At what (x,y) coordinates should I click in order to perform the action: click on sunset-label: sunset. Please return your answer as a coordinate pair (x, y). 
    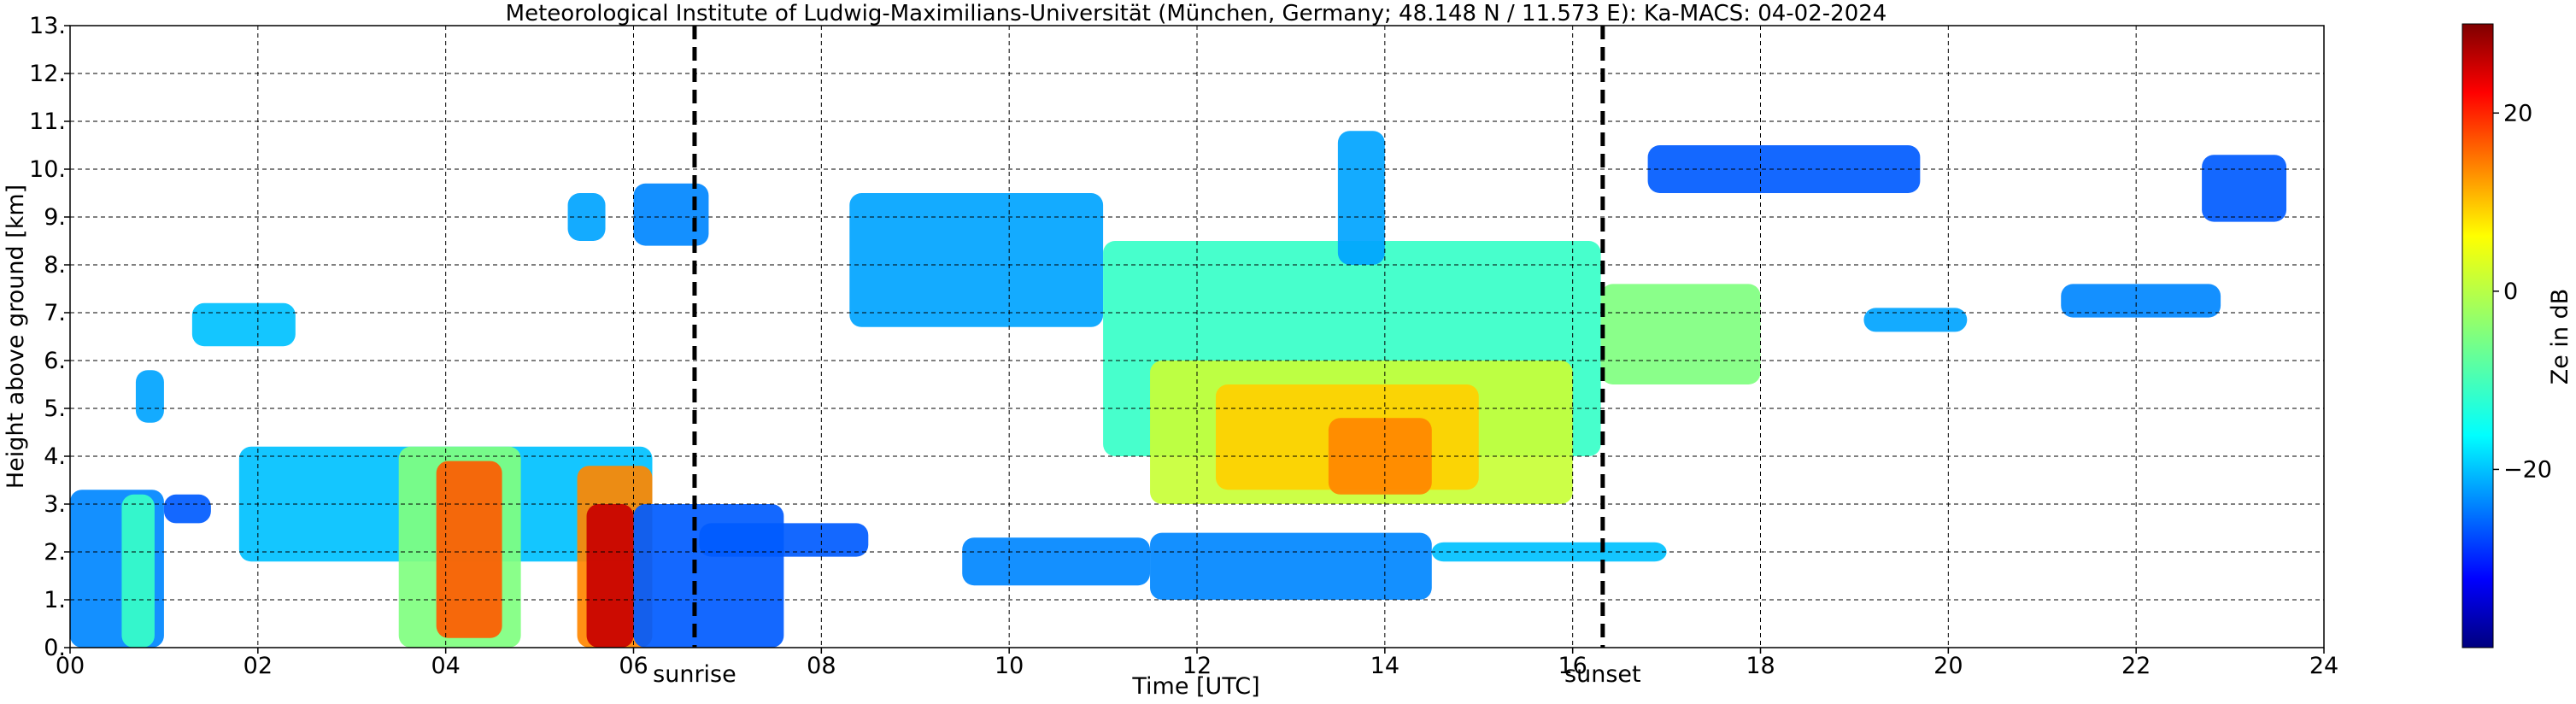
    Looking at the image, I should click on (1602, 674).